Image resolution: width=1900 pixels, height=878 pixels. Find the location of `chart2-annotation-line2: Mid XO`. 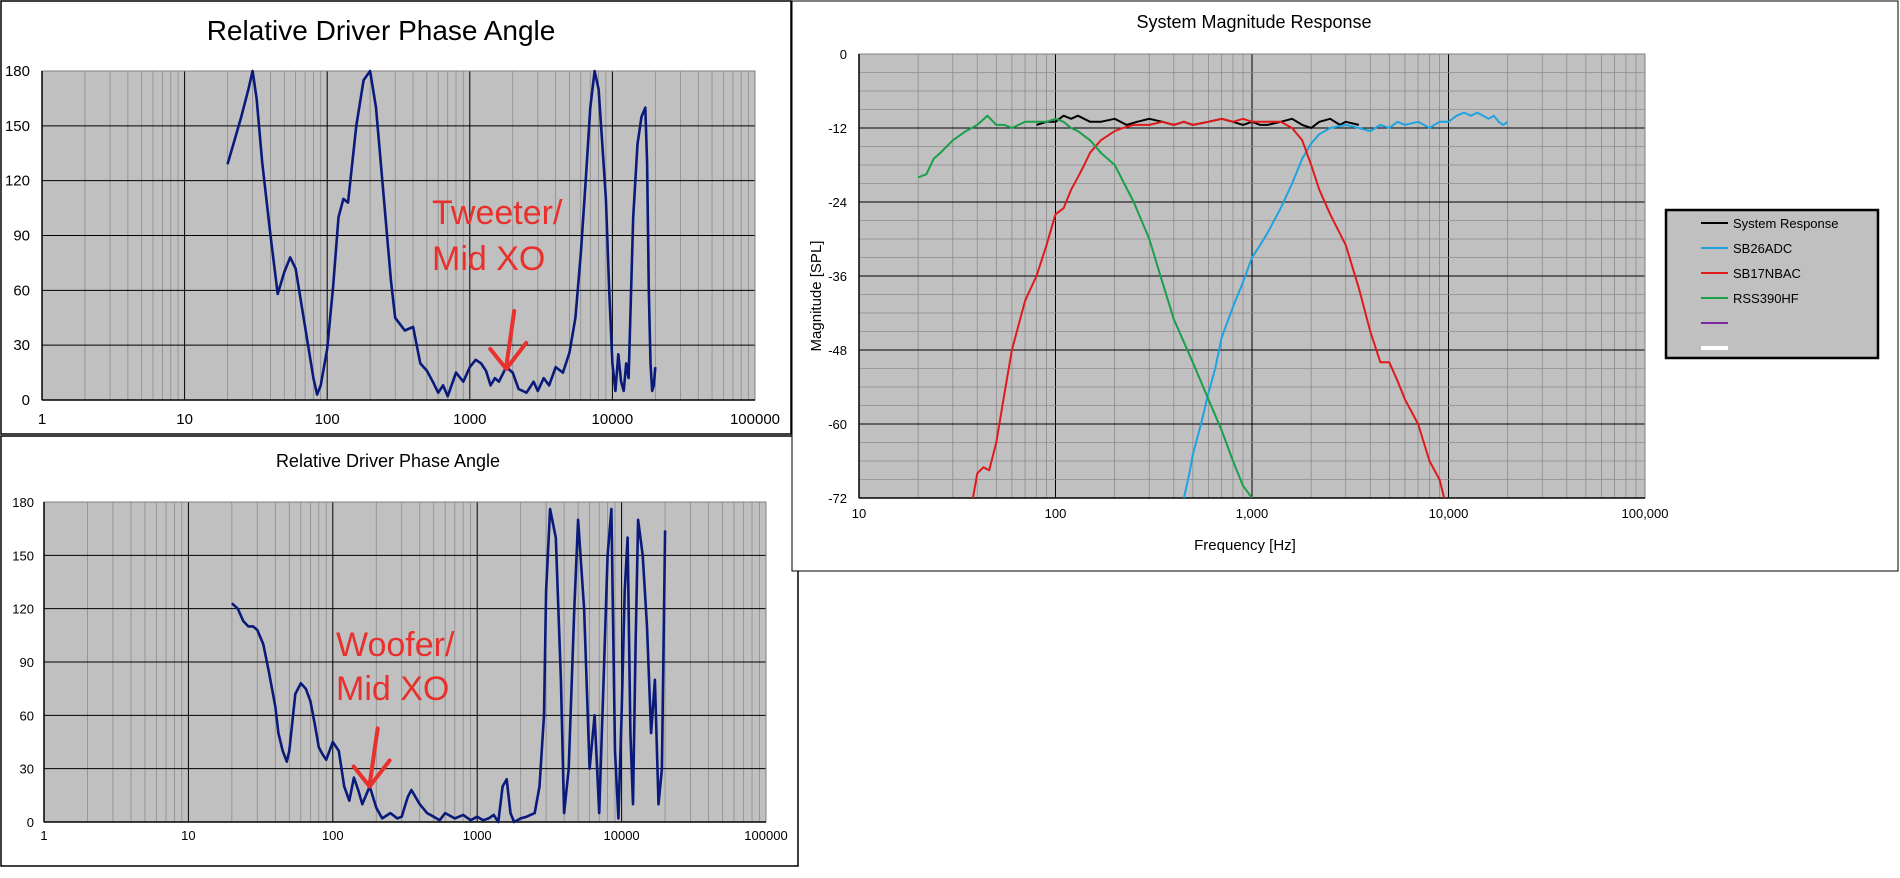

chart2-annotation-line2: Mid XO is located at coordinates (392, 689).